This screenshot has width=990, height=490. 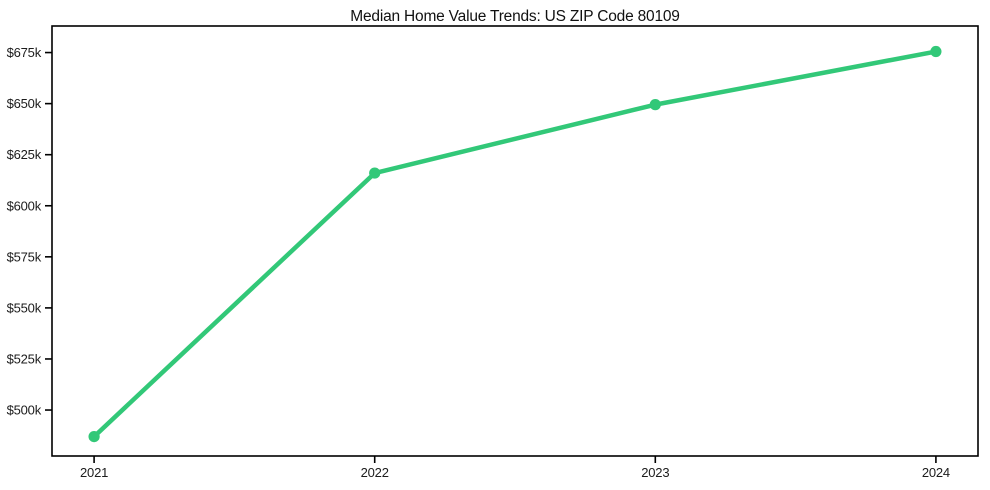 What do you see at coordinates (24, 154) in the screenshot?
I see `y-tick-label: $625k` at bounding box center [24, 154].